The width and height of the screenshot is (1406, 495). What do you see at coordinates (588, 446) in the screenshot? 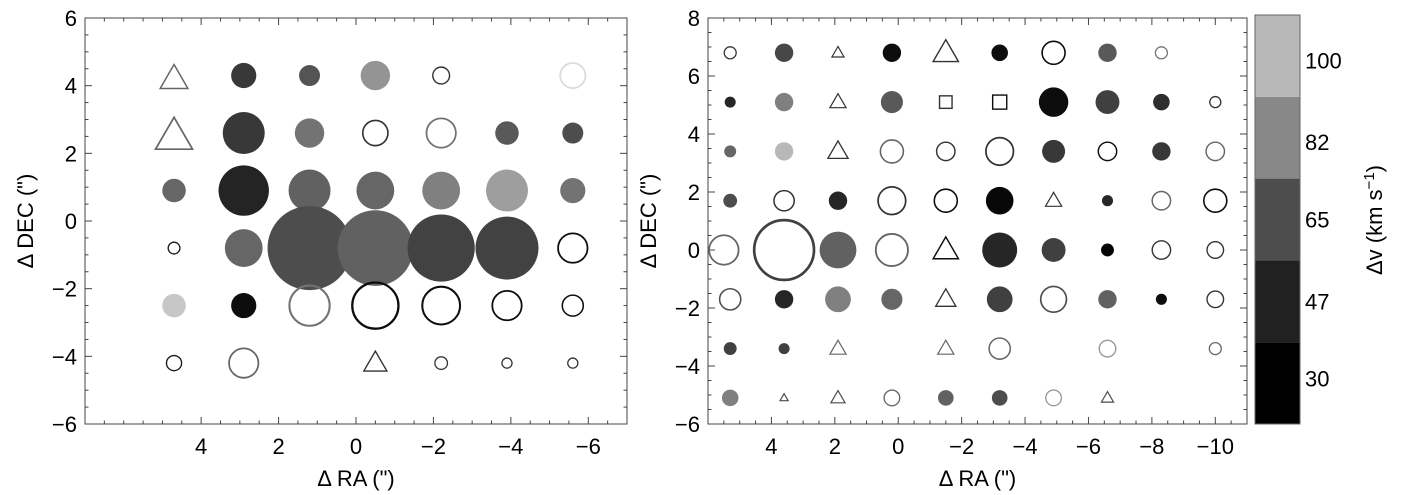
I see `x-tick-label: −6` at bounding box center [588, 446].